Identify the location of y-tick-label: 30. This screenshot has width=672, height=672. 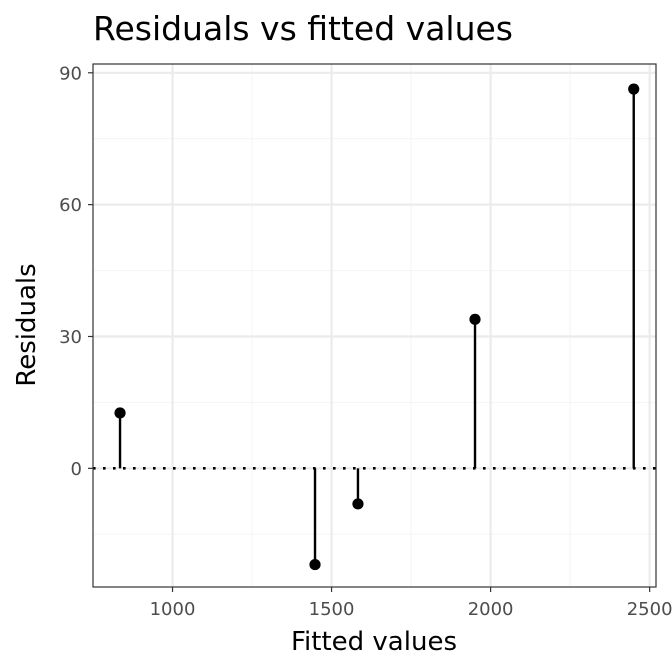
(70, 337).